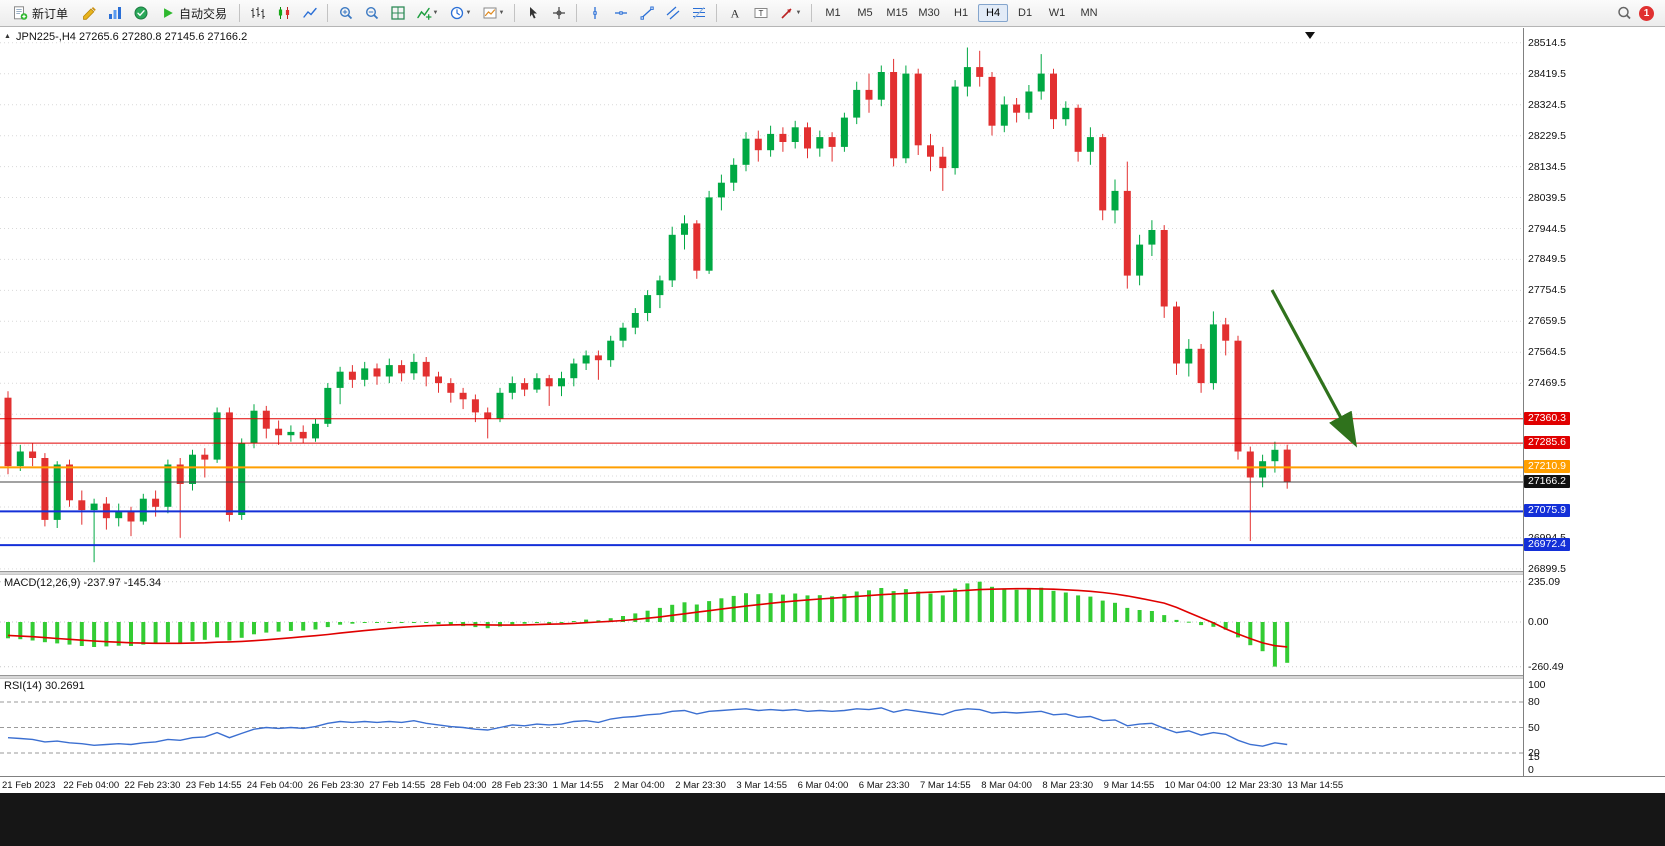 This screenshot has height=846, width=1665. I want to click on timeframe-button-m30: M30, so click(929, 13).